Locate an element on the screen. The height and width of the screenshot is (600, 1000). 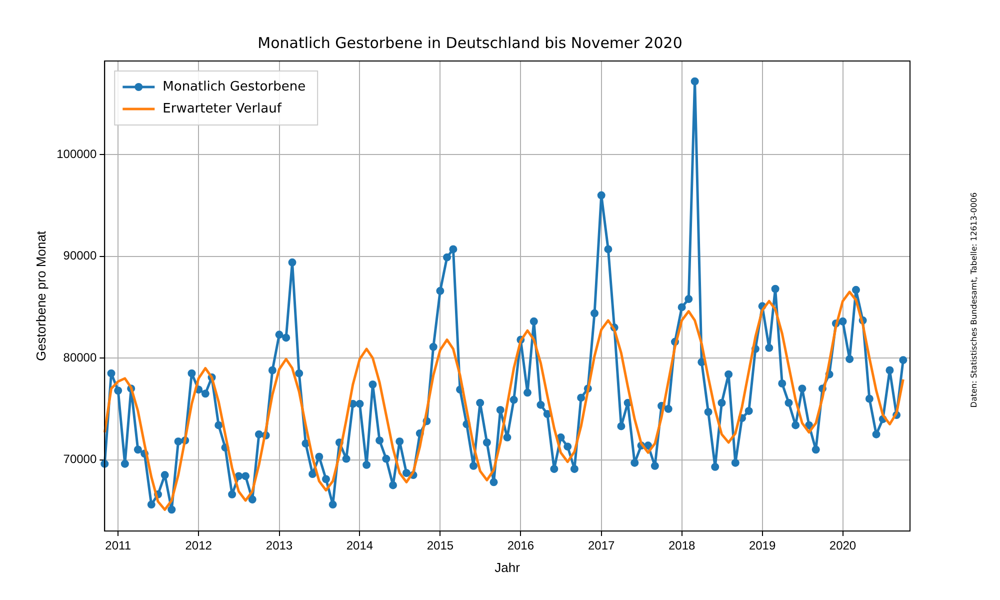
legend-label: Erwarteter Verlauf is located at coordinates (222, 108).